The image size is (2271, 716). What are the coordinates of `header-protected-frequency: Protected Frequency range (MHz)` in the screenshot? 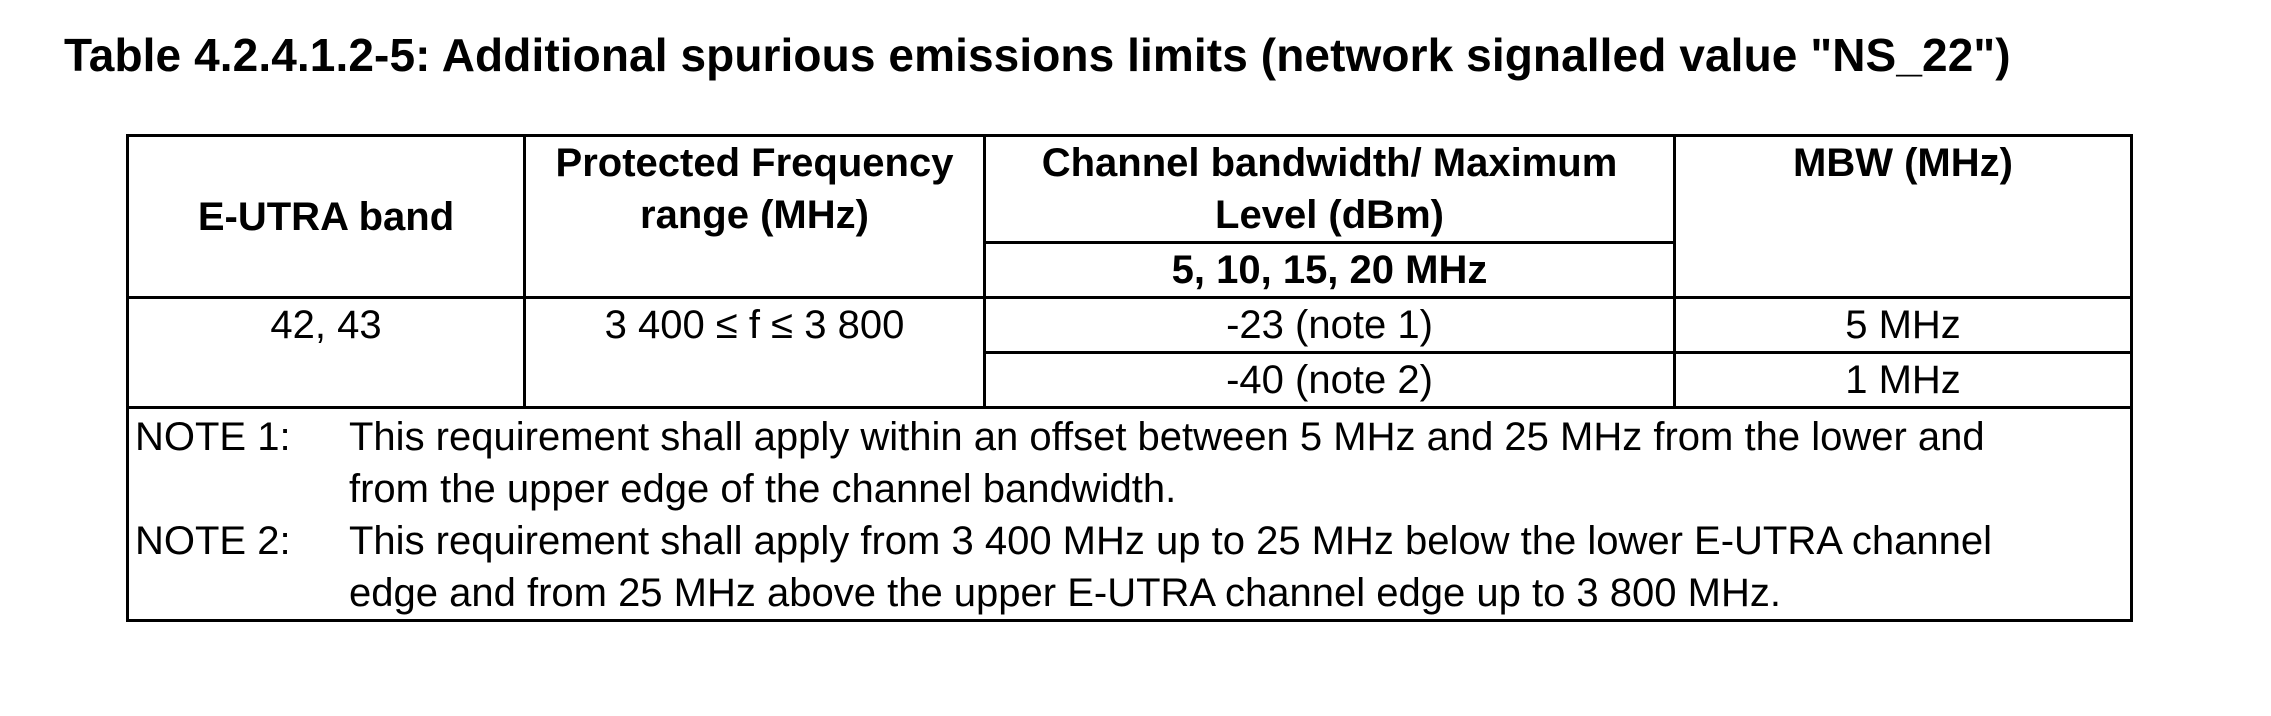 It's located at (754, 216).